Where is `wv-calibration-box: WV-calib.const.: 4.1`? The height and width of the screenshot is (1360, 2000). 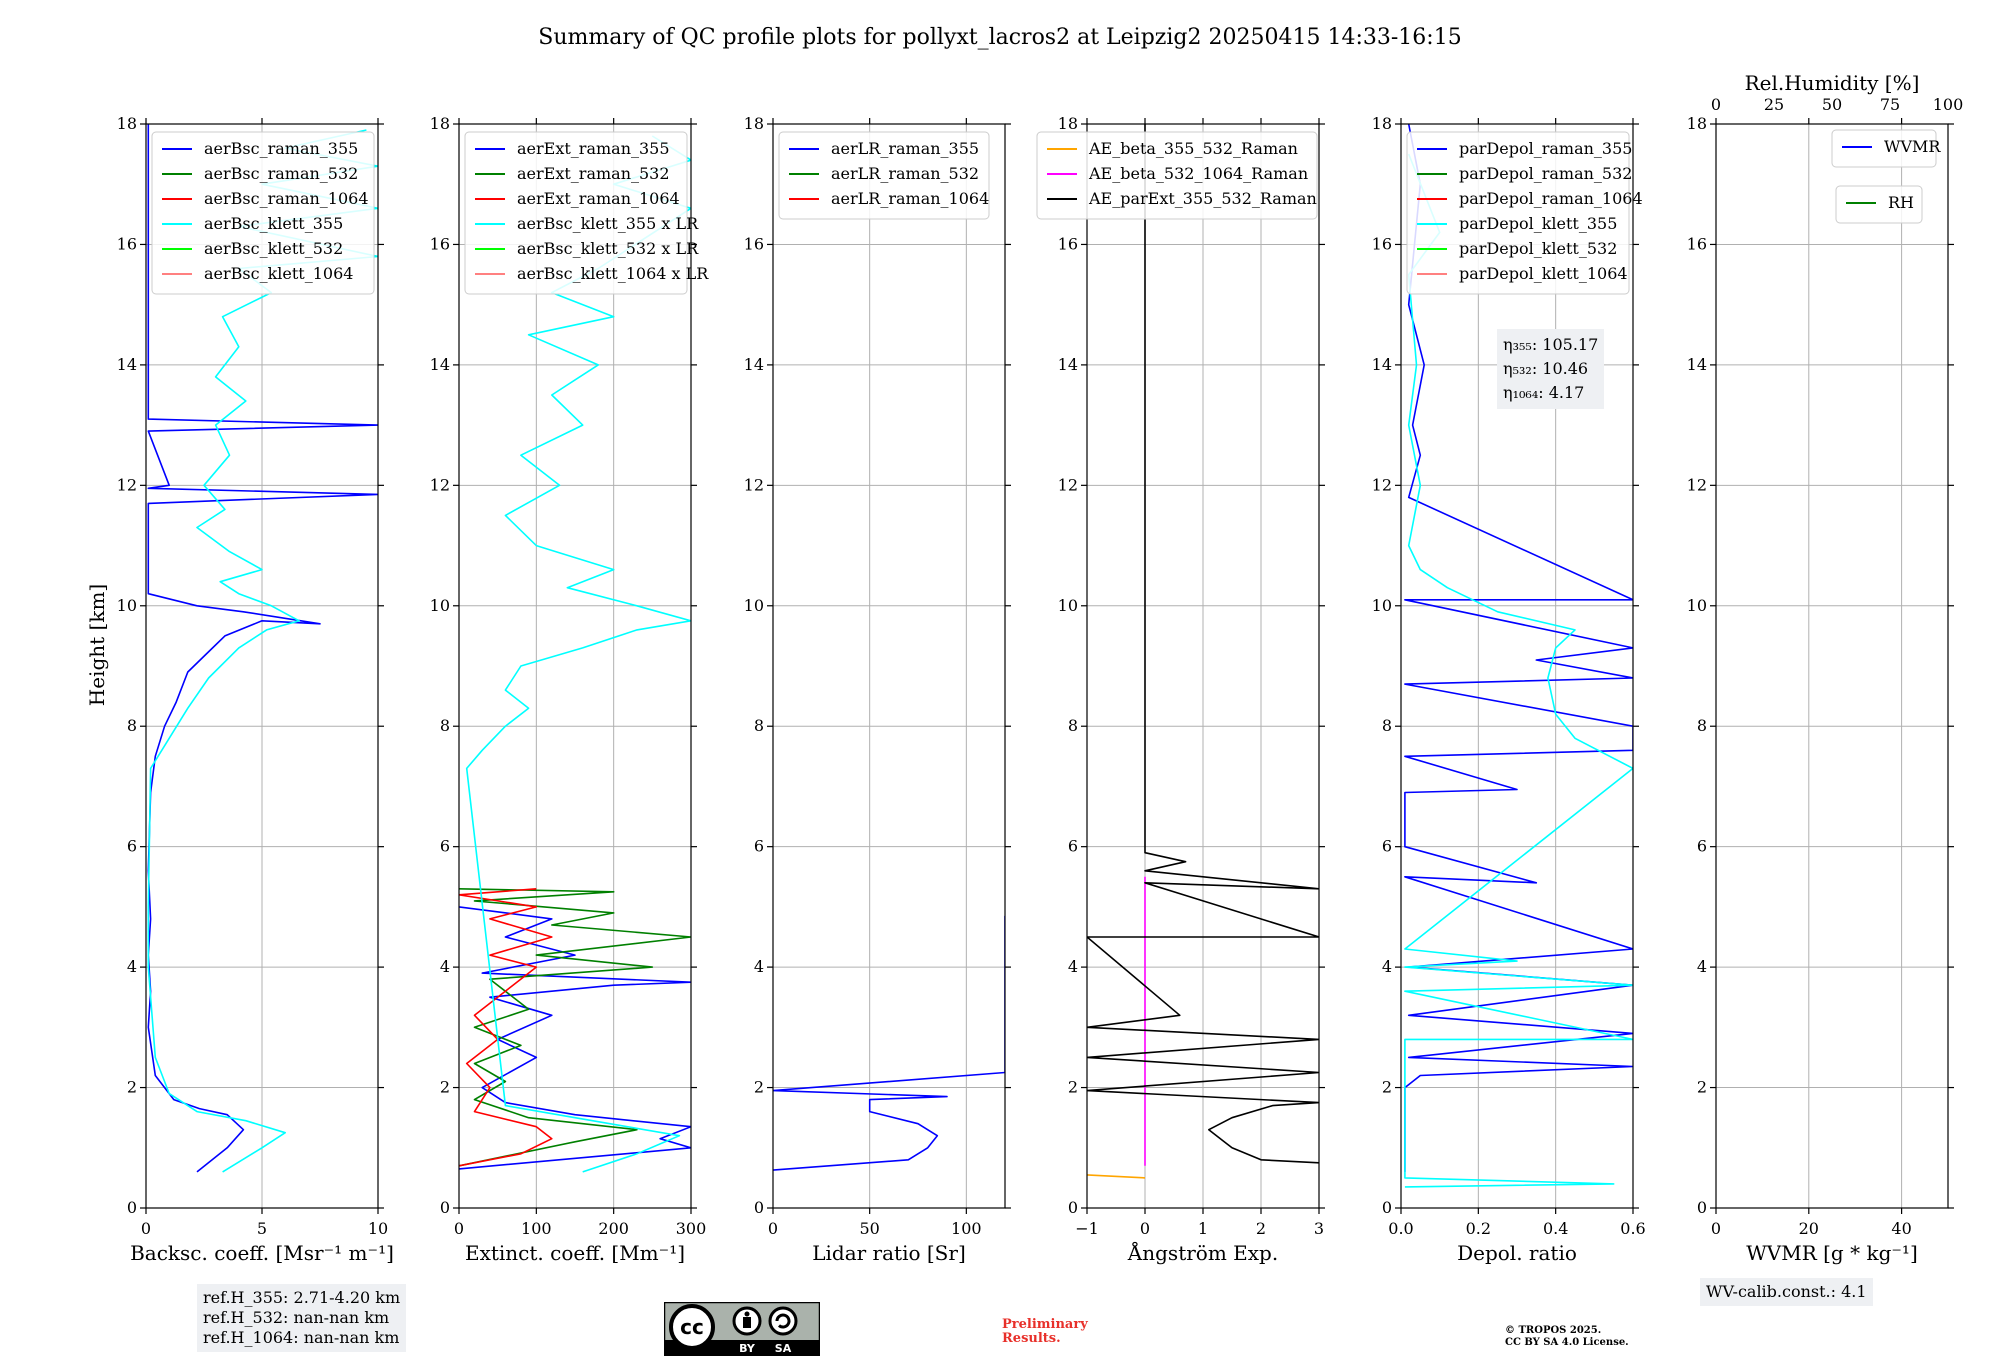 wv-calibration-box: WV-calib.const.: 4.1 is located at coordinates (1786, 1292).